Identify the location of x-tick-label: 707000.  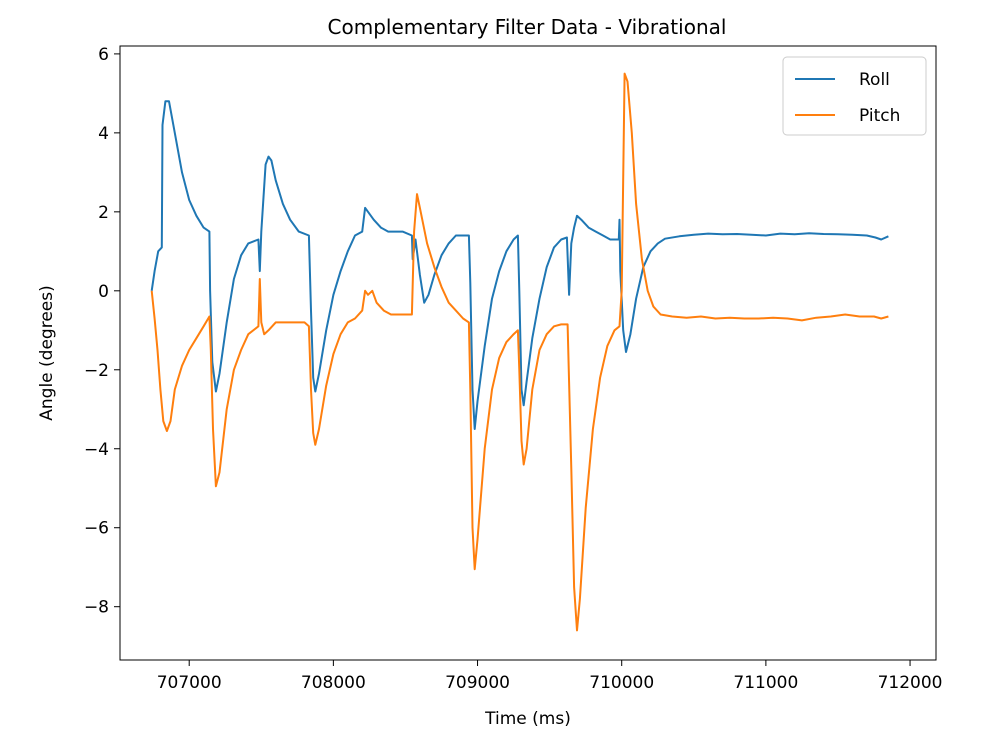
(189, 683).